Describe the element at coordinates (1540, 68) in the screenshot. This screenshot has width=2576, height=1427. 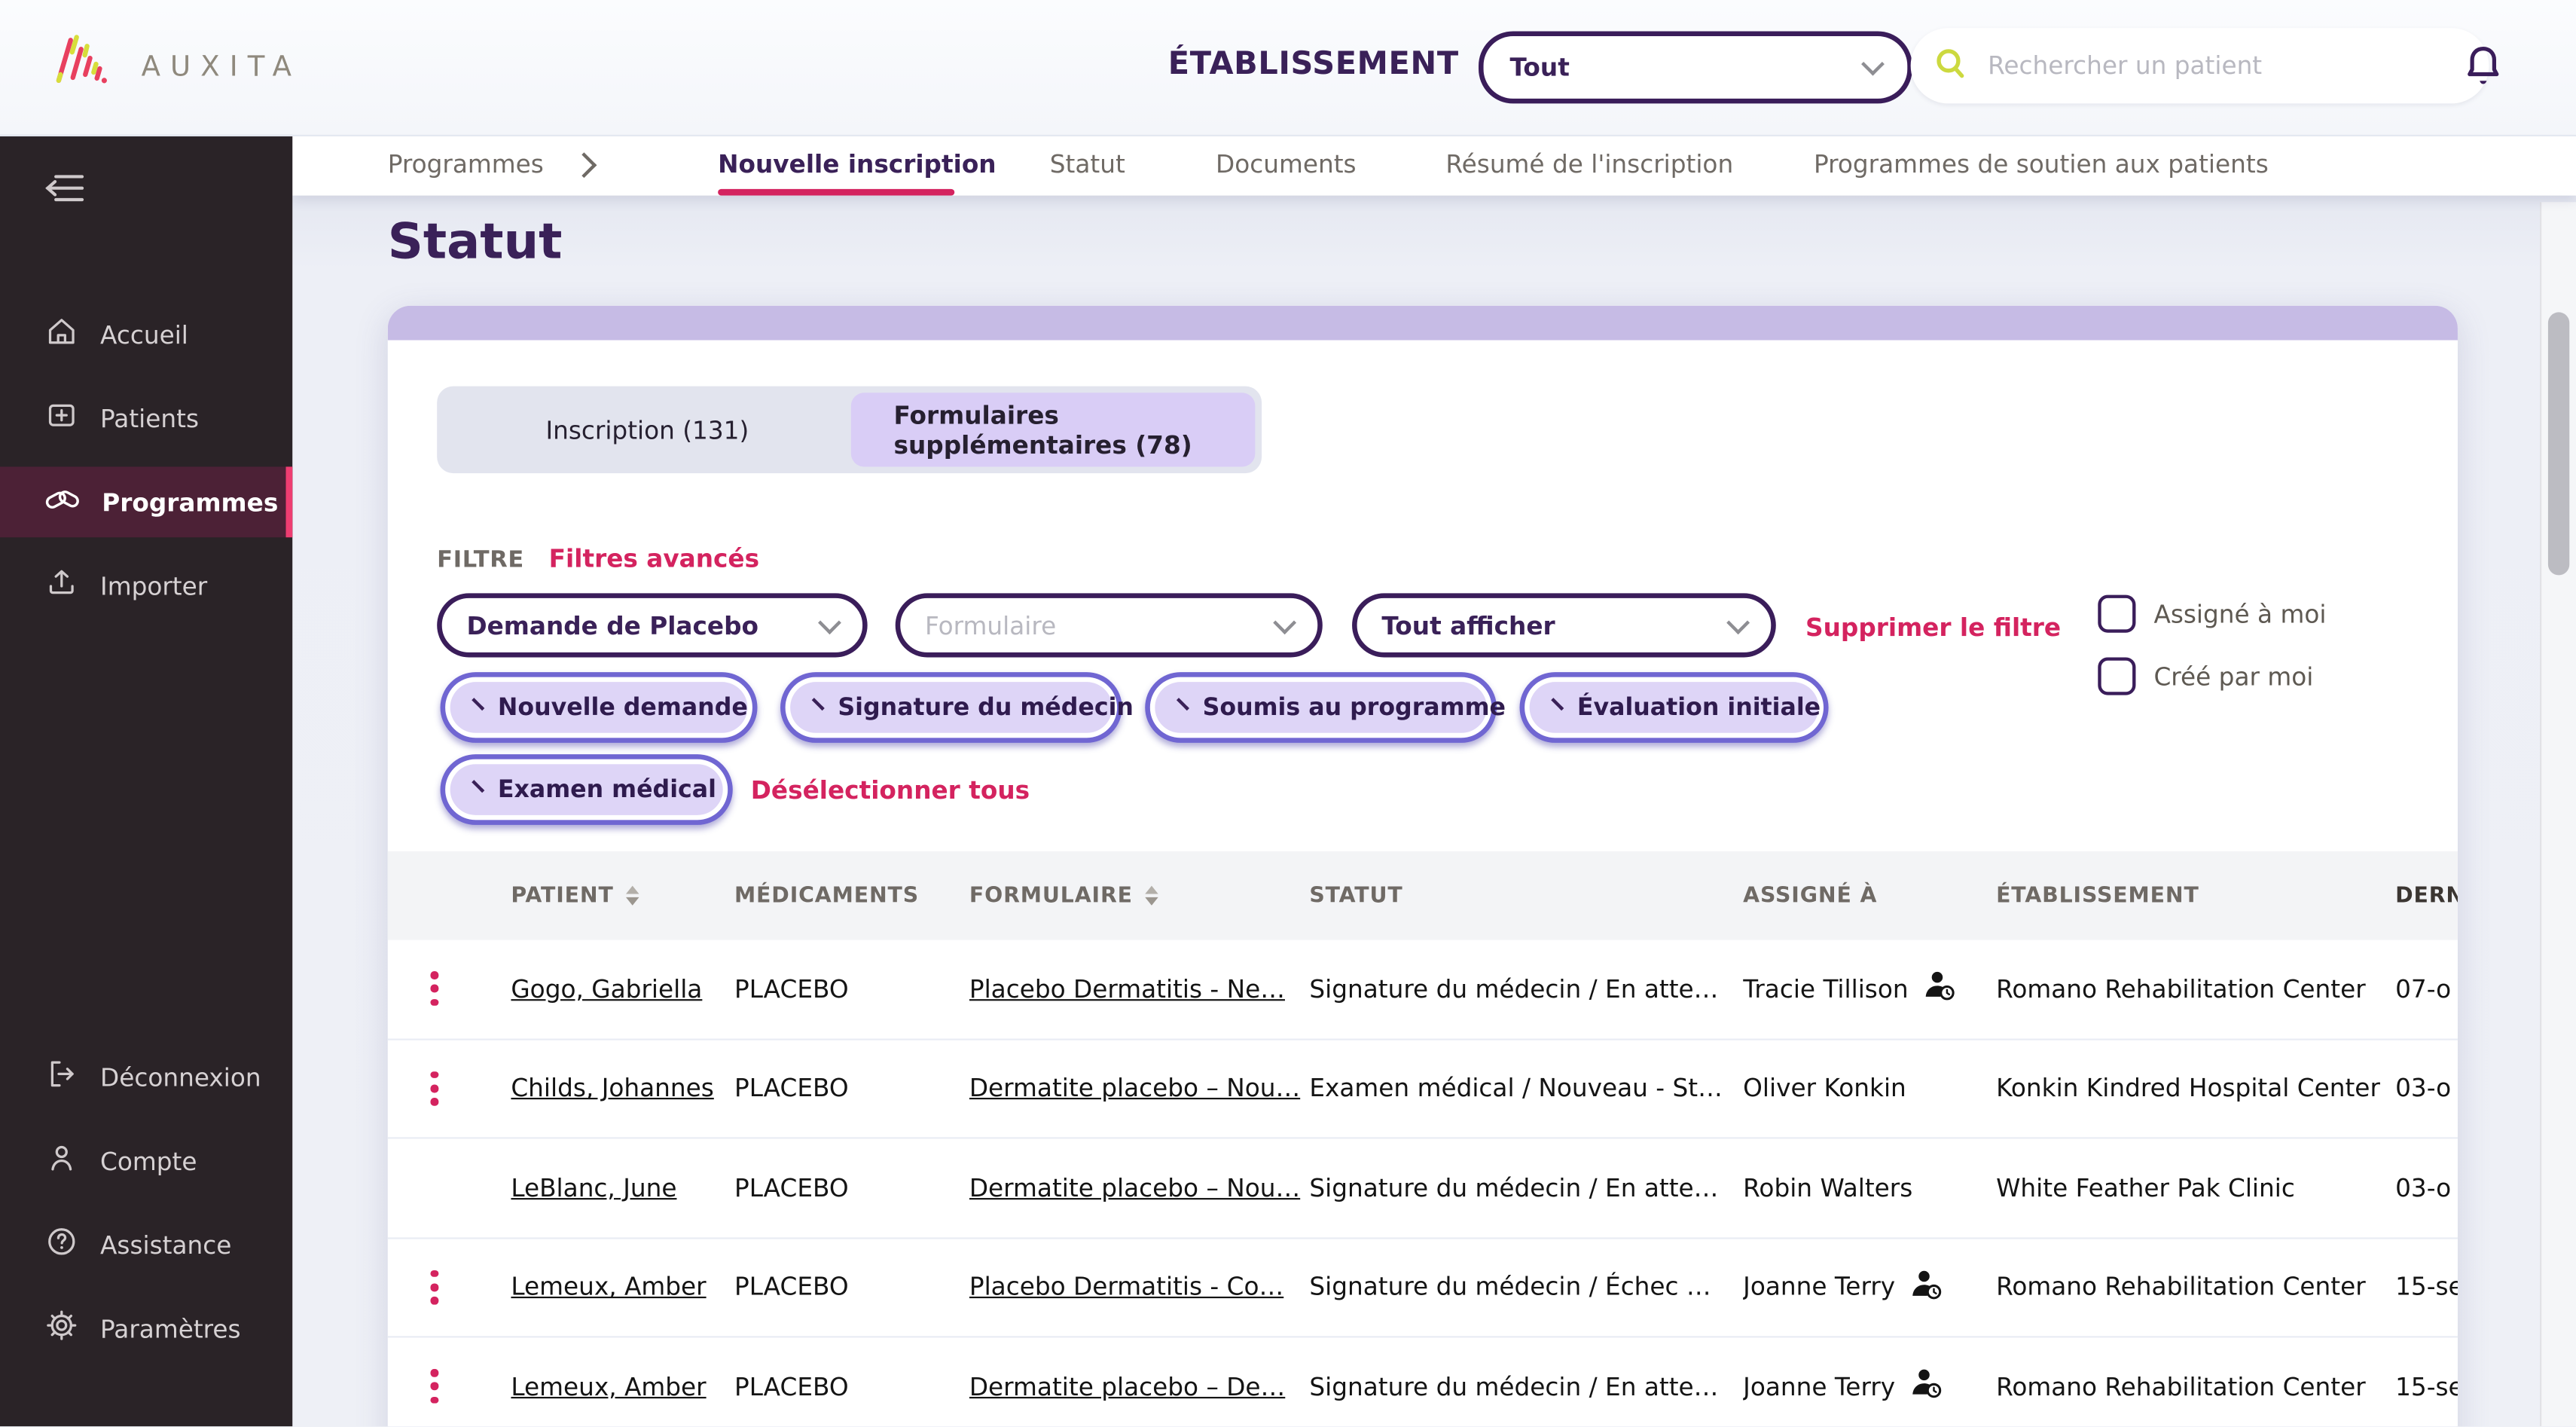
I see `facility-select-value: Tout` at that location.